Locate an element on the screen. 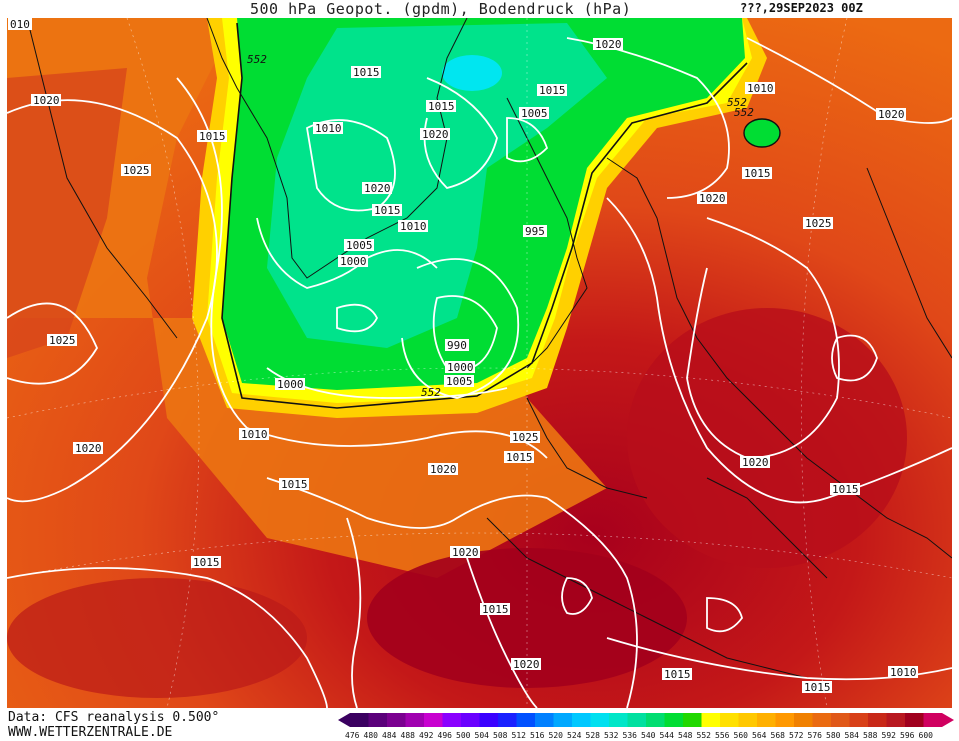 The width and height of the screenshot is (959, 741). colorbar-tick-label: 500 is located at coordinates (463, 735).